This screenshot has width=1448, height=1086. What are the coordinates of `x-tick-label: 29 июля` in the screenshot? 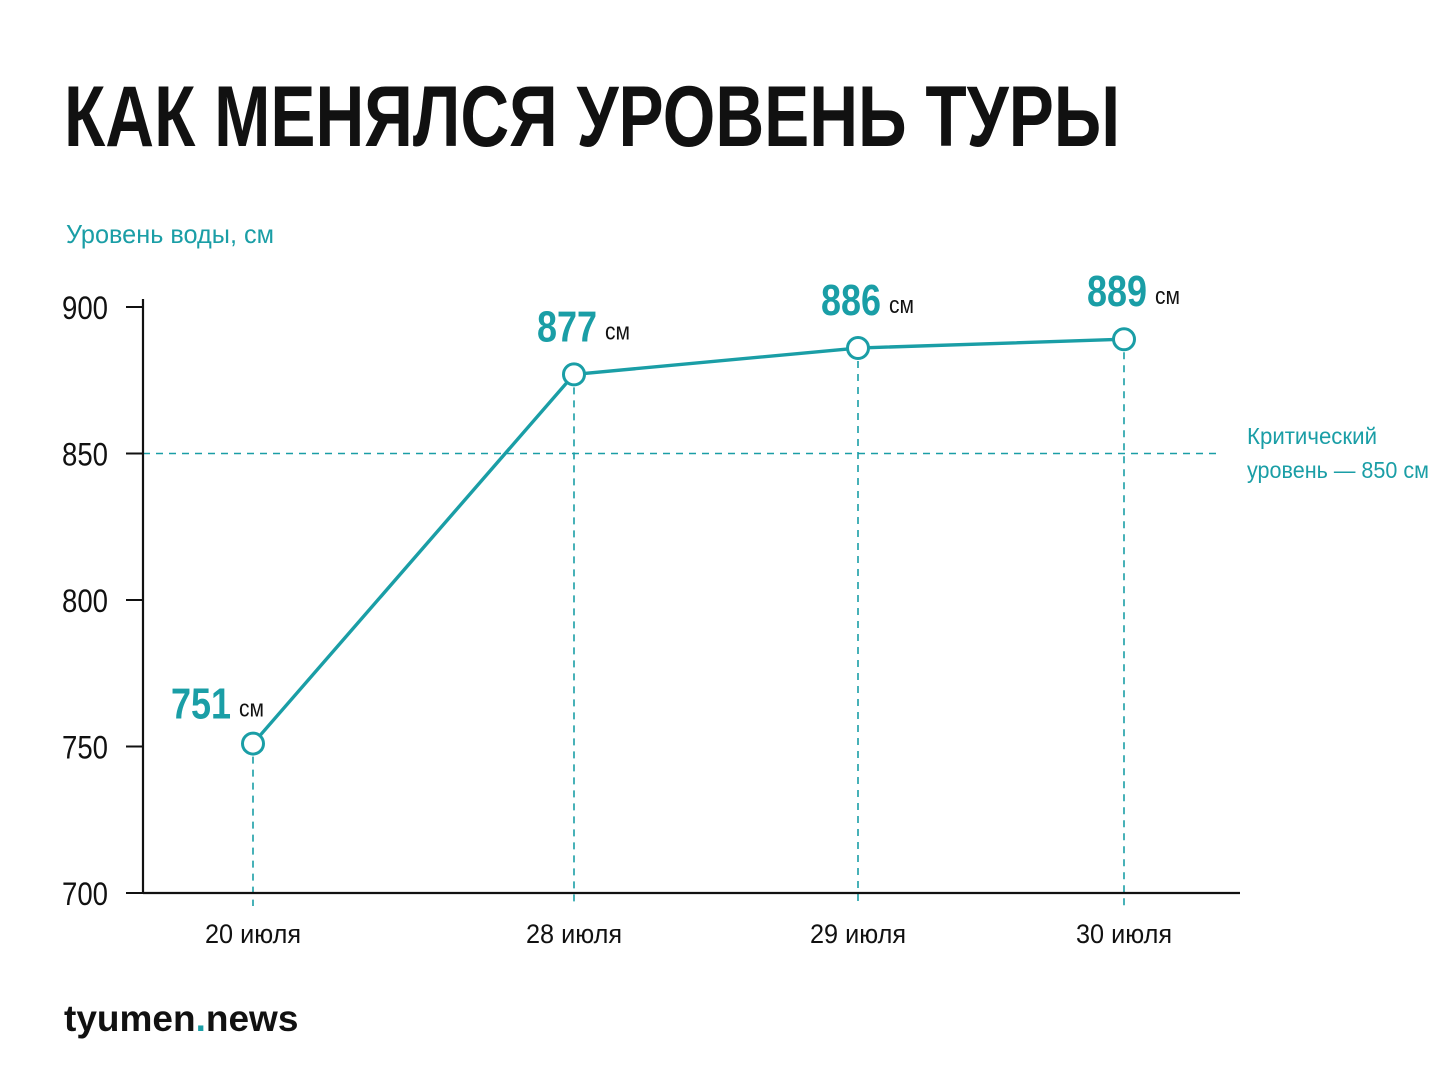 It's located at (858, 934).